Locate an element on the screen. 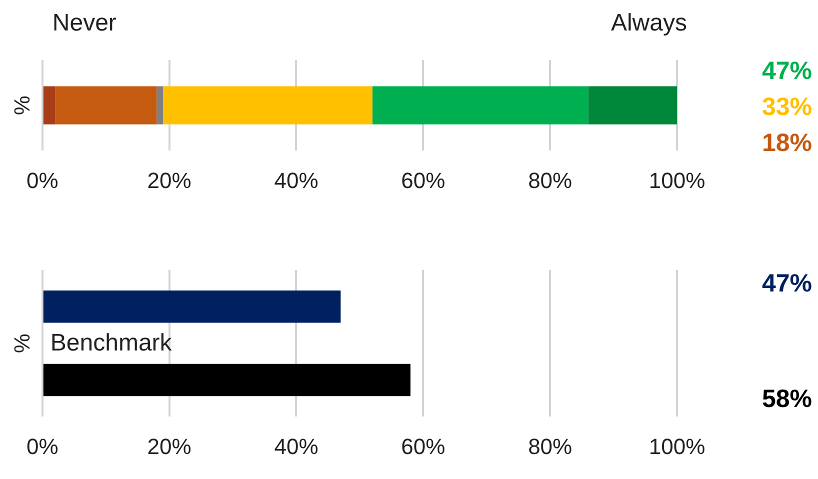 This screenshot has height=479, width=818. data-label: 58% is located at coordinates (787, 398).